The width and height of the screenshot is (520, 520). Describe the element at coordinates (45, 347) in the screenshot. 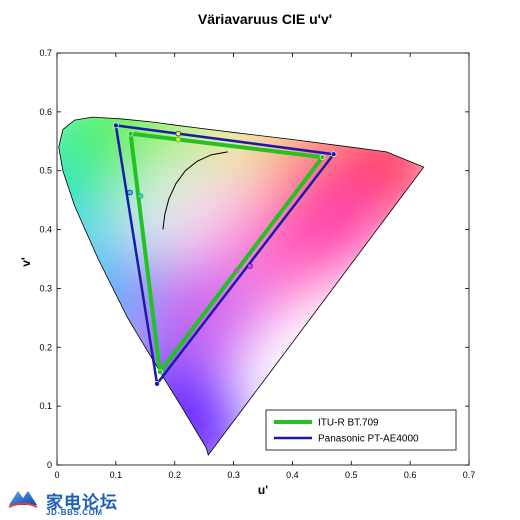

I see `y-tick-label: 0.2` at that location.